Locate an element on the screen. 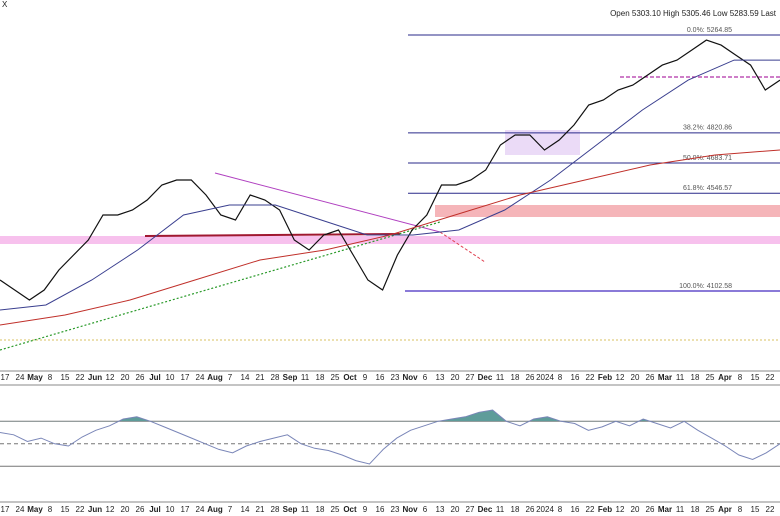 This screenshot has height=516, width=780. consolidation-box is located at coordinates (542, 142).